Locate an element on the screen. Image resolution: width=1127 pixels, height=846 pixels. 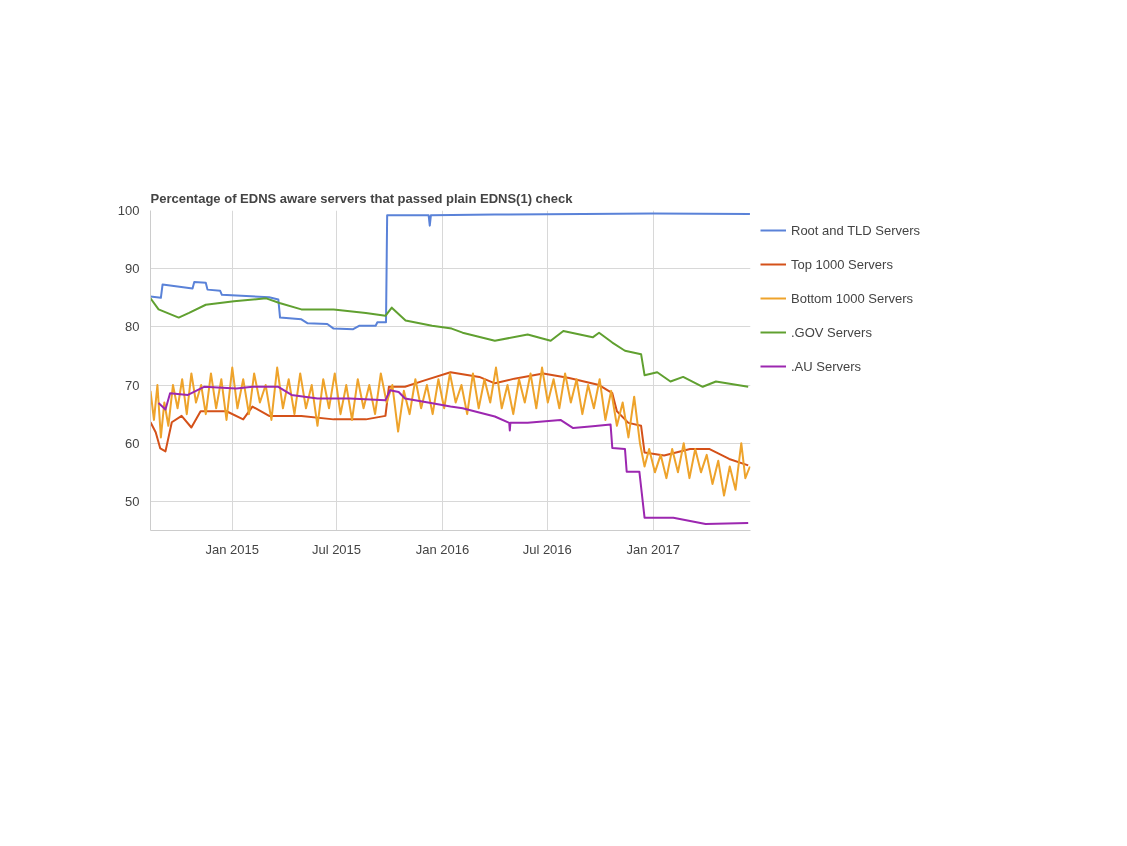
x-tick-label: Jan 2016 is located at coordinates (442, 549).